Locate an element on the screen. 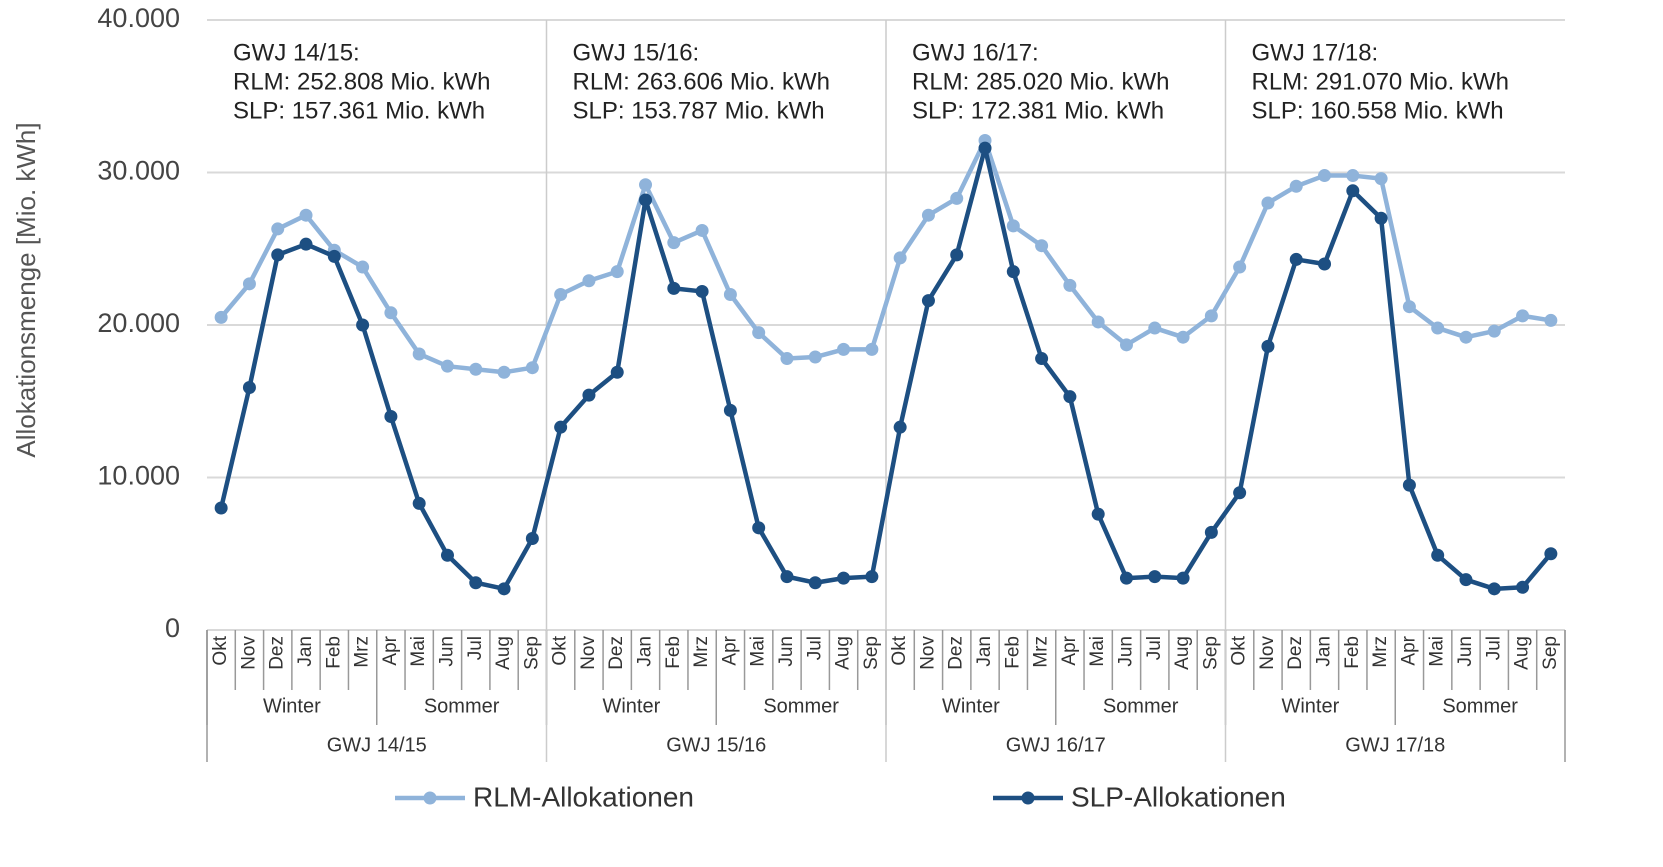 This screenshot has width=1663, height=867. annotation: RLM: 291.070 Mio. kWh is located at coordinates (1380, 81).